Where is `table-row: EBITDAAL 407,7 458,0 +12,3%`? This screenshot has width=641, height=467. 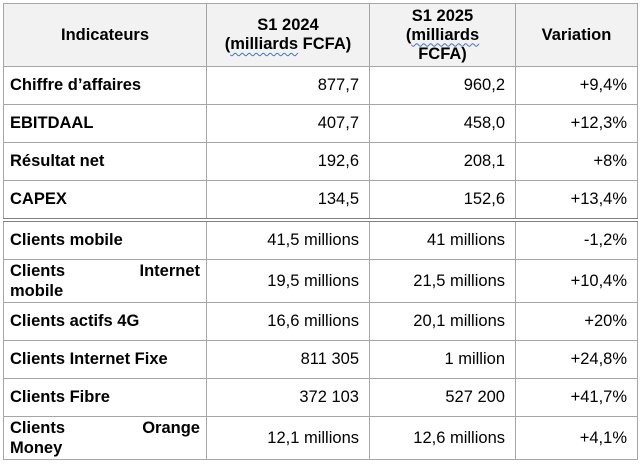
table-row: EBITDAAL 407,7 458,0 +12,3% is located at coordinates (320, 123).